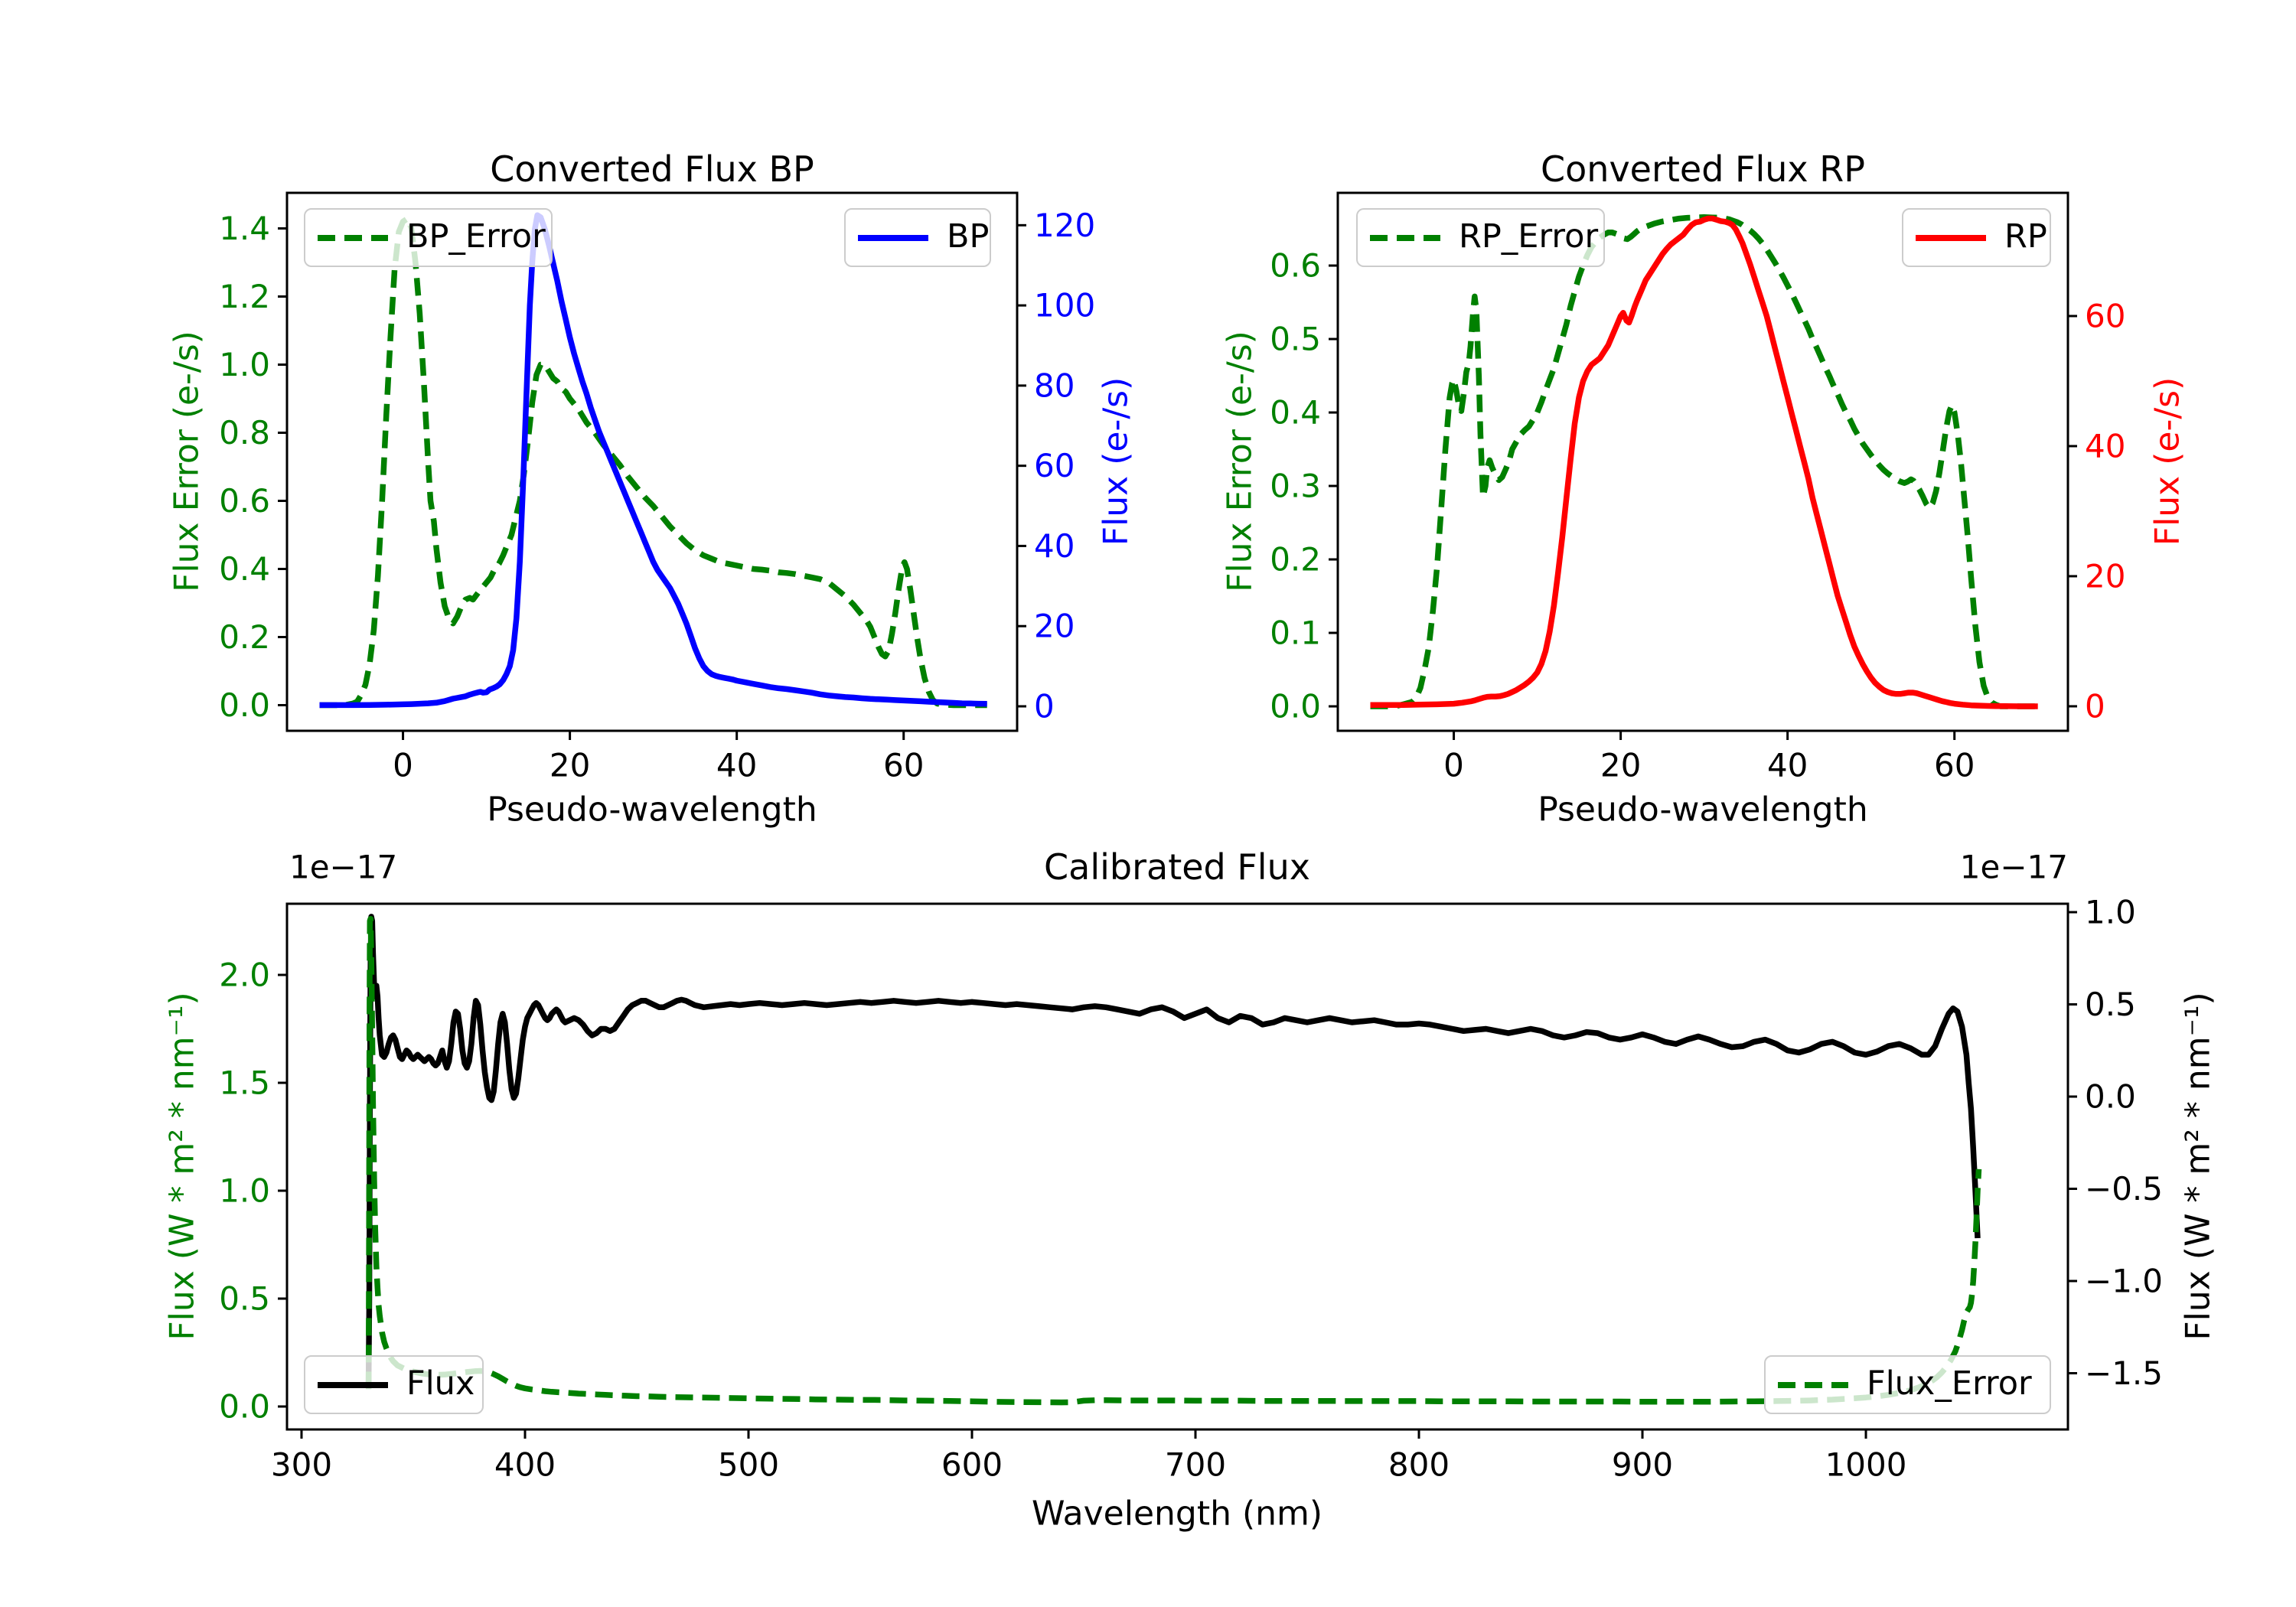 The image size is (2296, 1607). Describe the element at coordinates (968, 237) in the screenshot. I see `legend-label: BP` at that location.